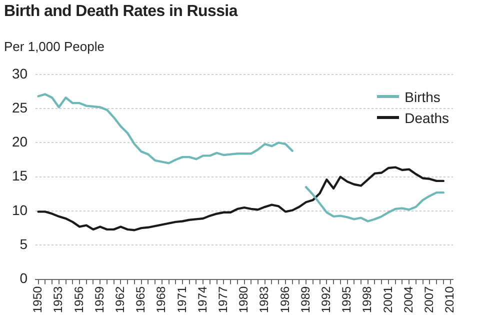 This screenshot has width=483, height=315. Describe the element at coordinates (387, 300) in the screenshot. I see `x-tick-label: 2001` at that location.